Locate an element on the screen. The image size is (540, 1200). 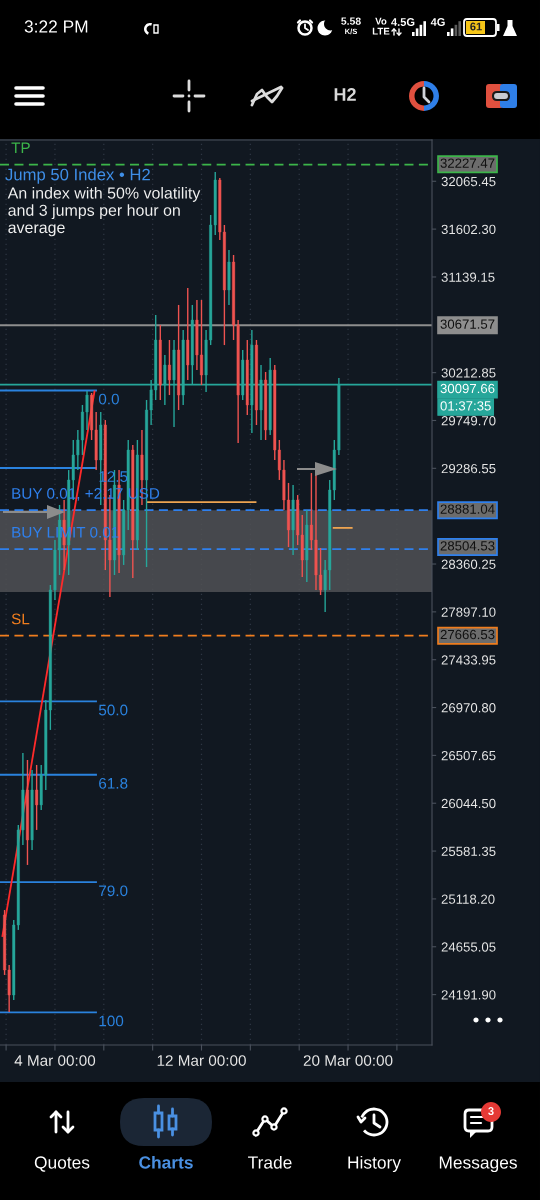
x-tick-label: 12 Mar 00:00 is located at coordinates (201, 1060).